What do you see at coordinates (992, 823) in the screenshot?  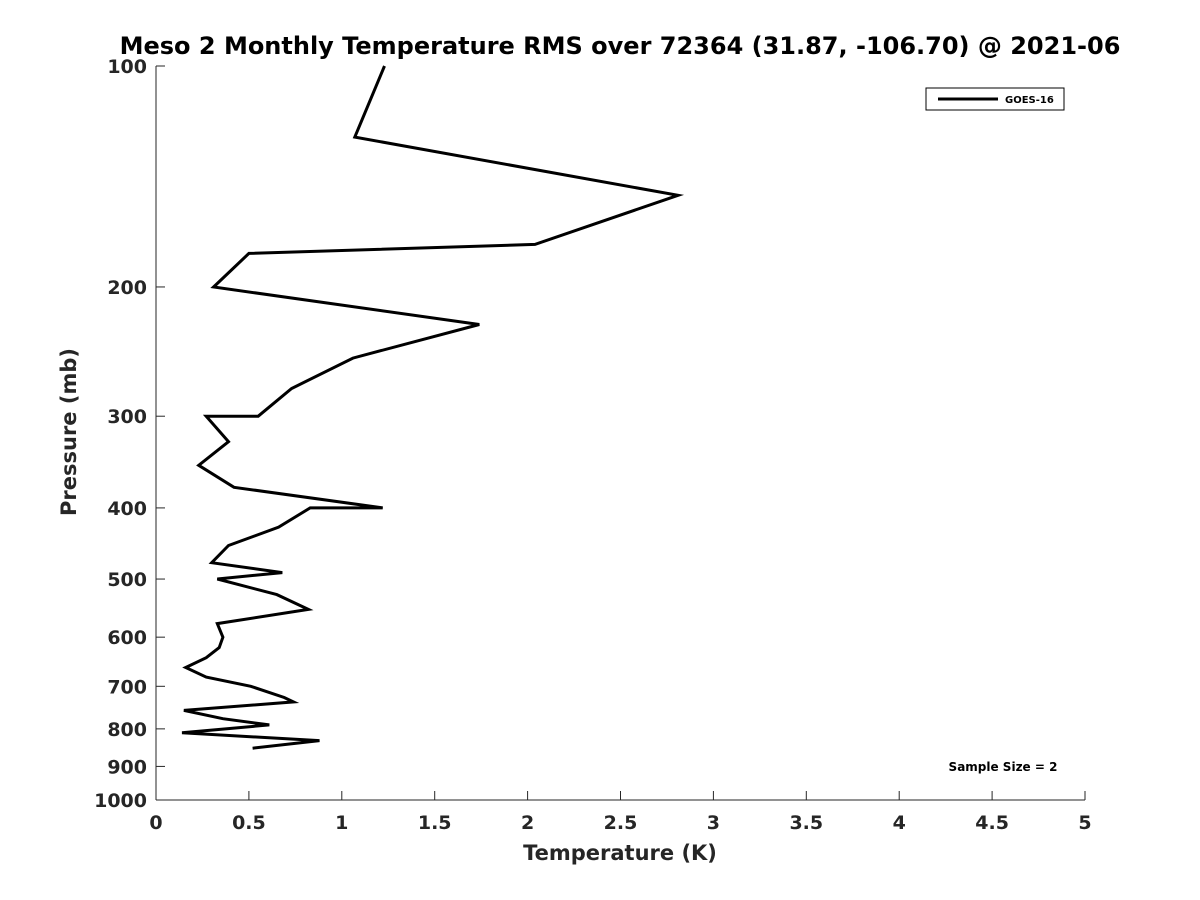 I see `x-tick-label: 4.5` at bounding box center [992, 823].